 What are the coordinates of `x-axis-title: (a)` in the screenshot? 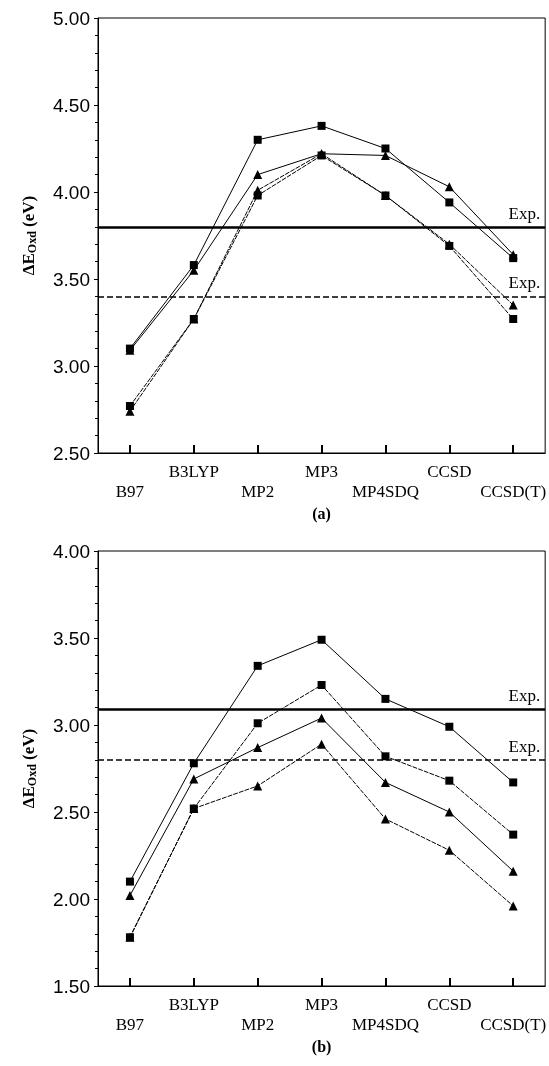 It's located at (321, 514).